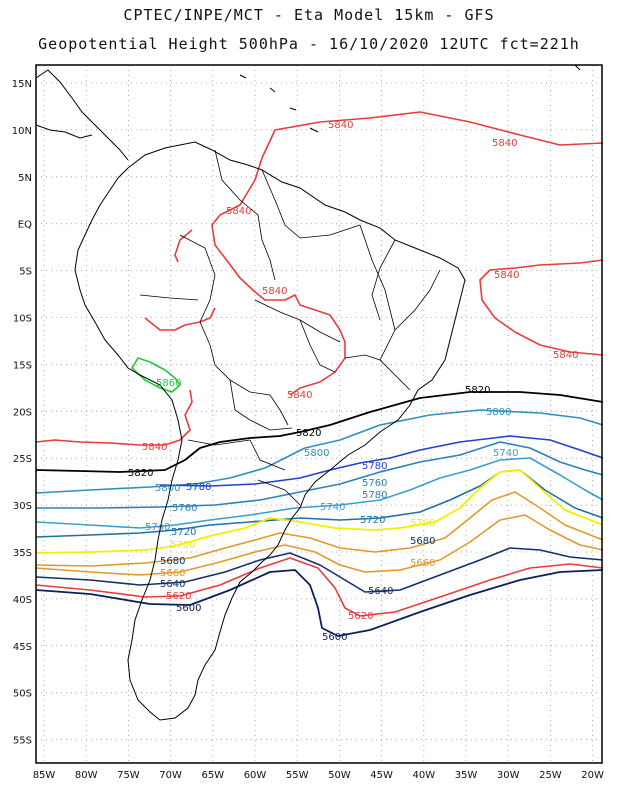 The image size is (618, 800). Describe the element at coordinates (308, 433) in the screenshot. I see `label-5820-b: 5820` at that location.